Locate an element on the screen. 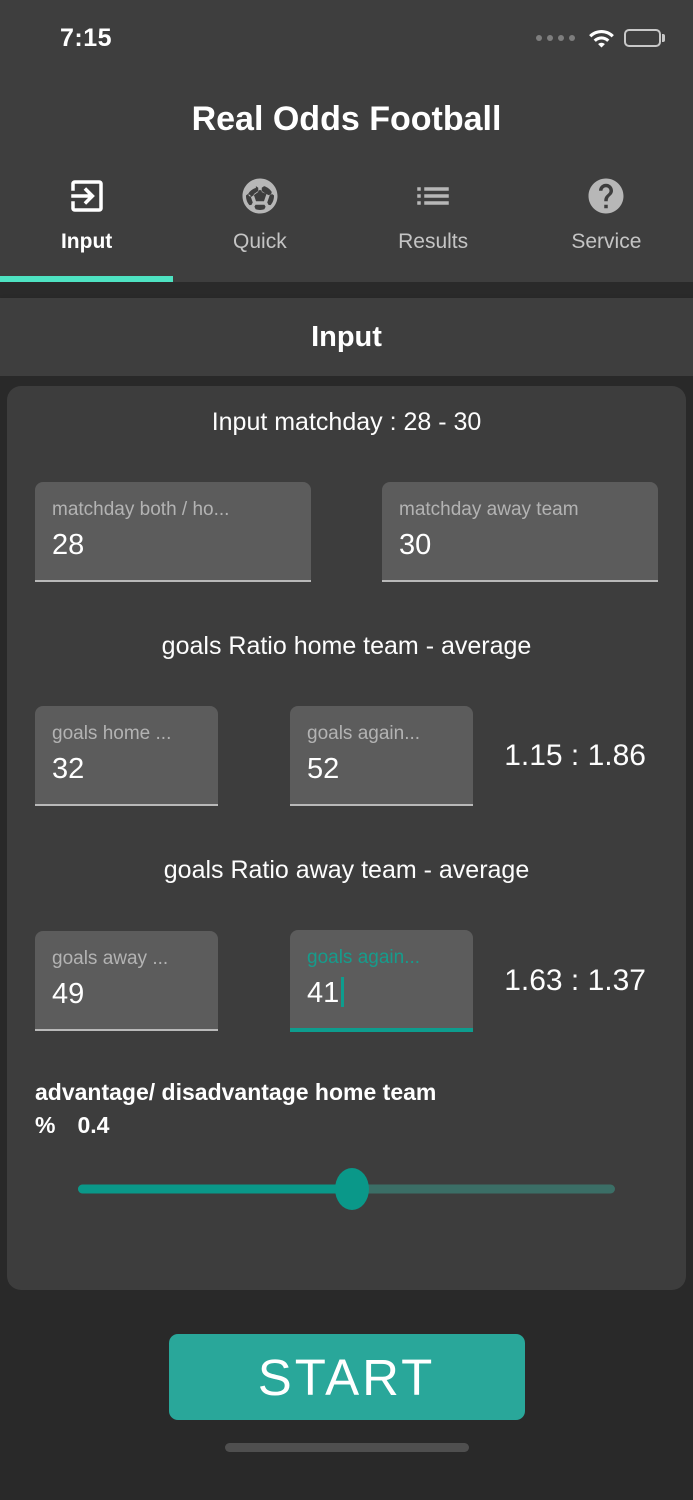  goals-home-field: goals home ... 32 is located at coordinates (126, 756).